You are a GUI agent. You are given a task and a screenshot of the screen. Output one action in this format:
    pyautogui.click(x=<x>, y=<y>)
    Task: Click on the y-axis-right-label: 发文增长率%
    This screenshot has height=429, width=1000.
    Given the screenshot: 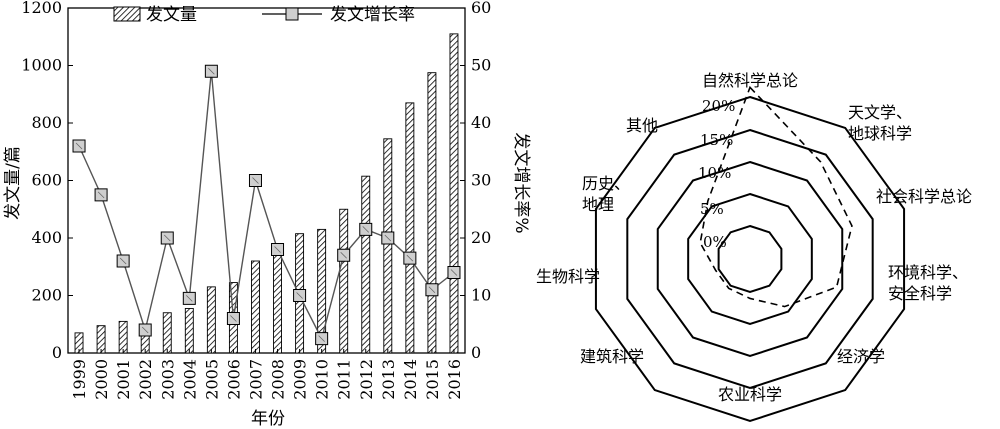 What is the action you would take?
    pyautogui.click(x=521, y=182)
    